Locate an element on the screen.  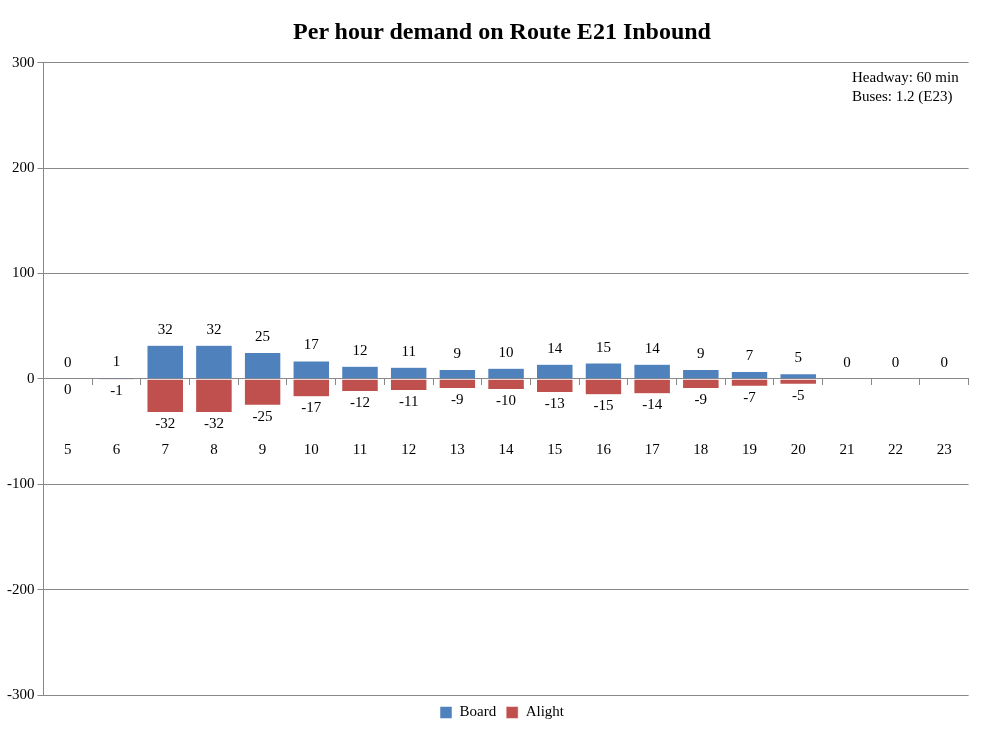
data-label: -5 is located at coordinates (798, 394).